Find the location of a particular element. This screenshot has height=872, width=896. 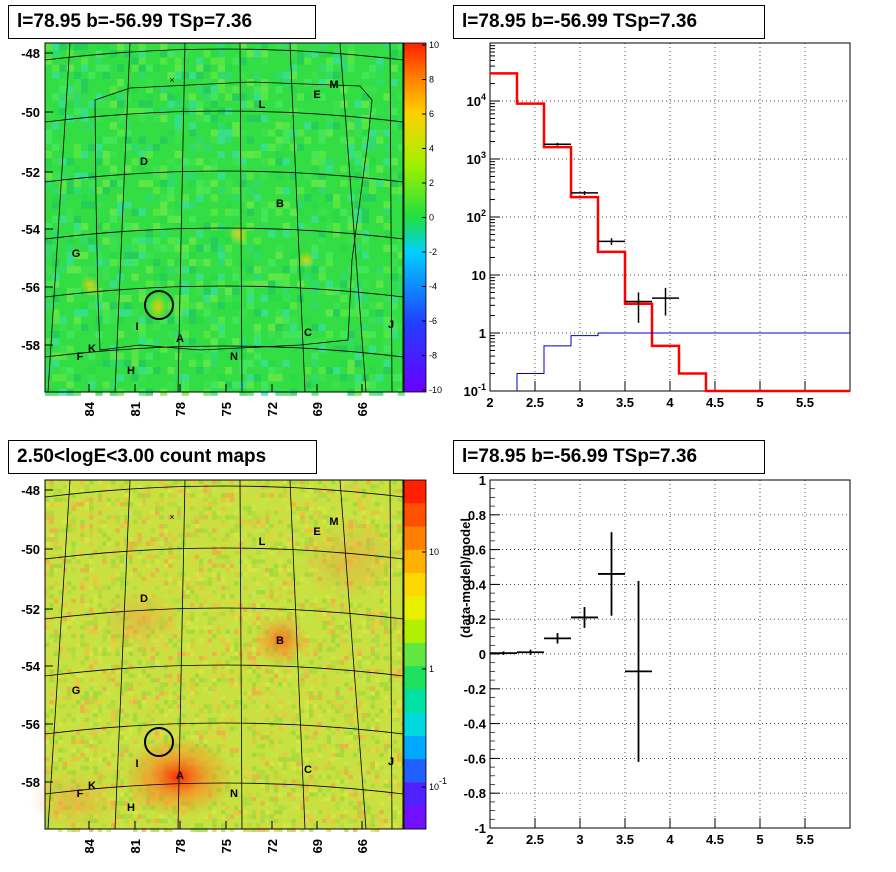

colorbar-label: -6 is located at coordinates (433, 321).